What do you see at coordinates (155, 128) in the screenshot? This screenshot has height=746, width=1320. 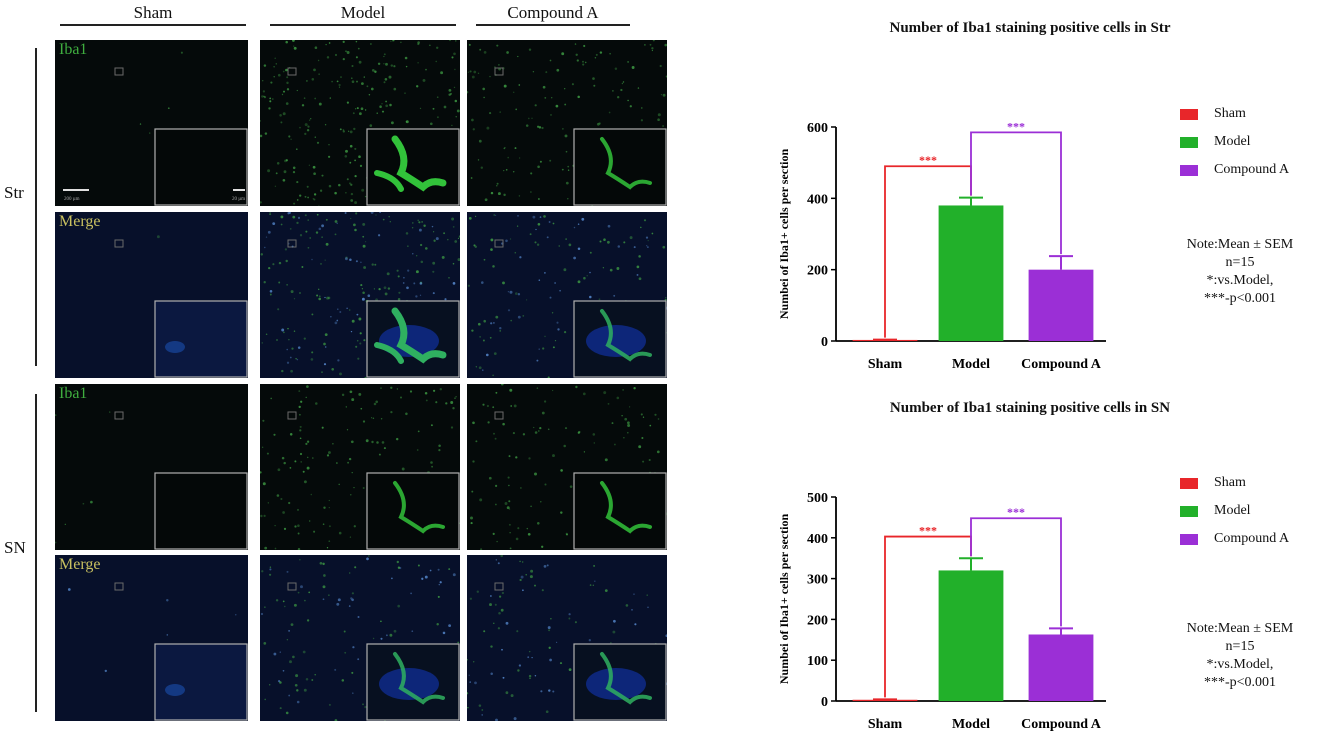 I see `micrograph-image: 200 µm 20 µm` at bounding box center [155, 128].